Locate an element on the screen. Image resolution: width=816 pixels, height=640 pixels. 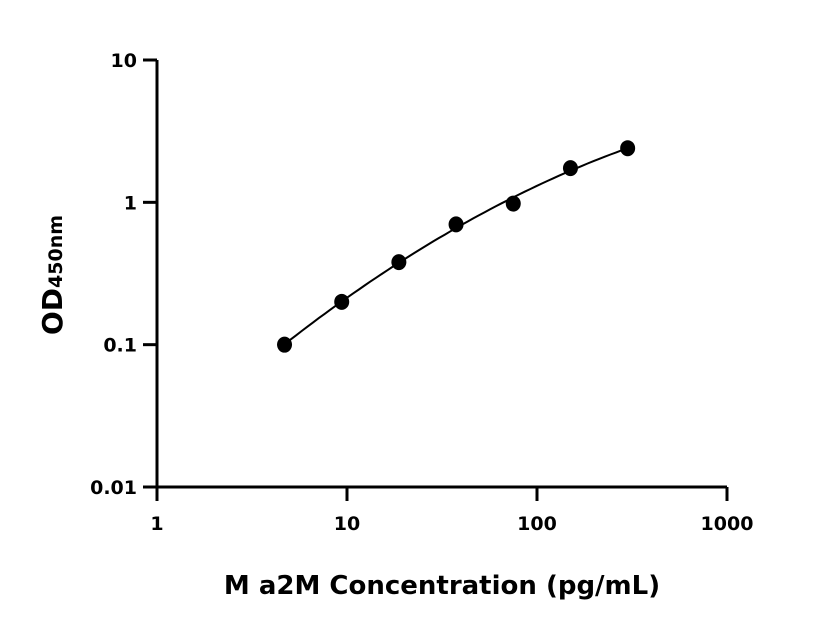
y-tick-label: 0.1 is located at coordinates (120, 346).